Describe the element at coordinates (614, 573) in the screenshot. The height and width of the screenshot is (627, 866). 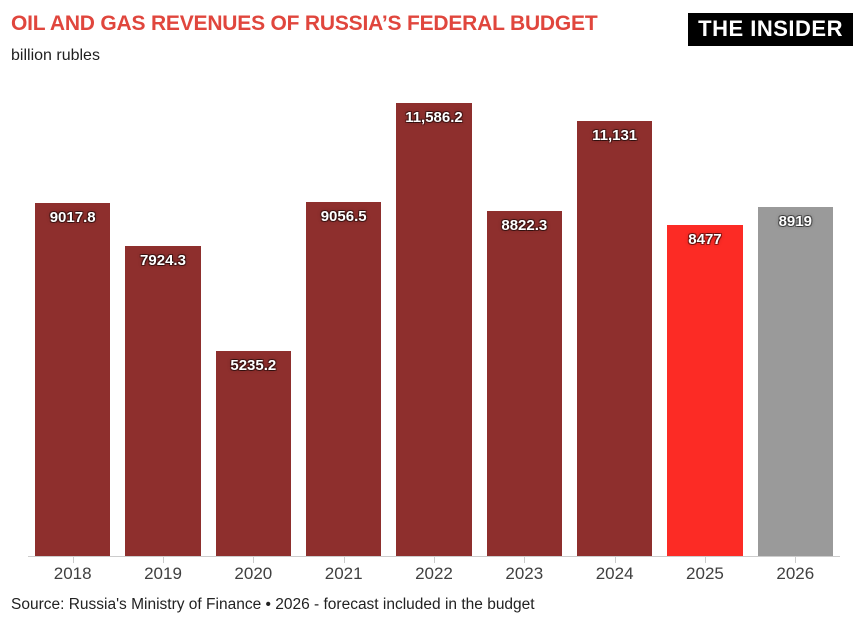
I see `x-axis-label: 2024` at that location.